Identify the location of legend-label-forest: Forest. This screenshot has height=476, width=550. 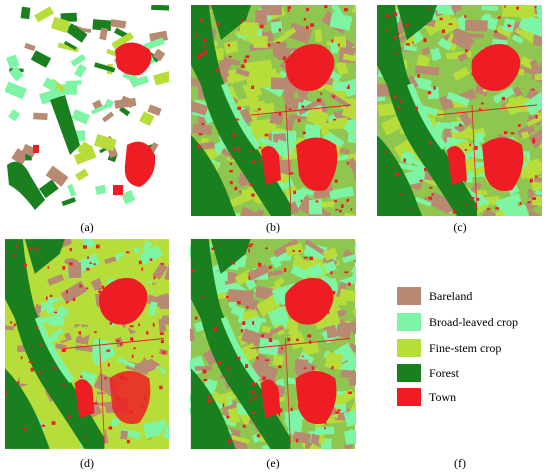
(444, 372).